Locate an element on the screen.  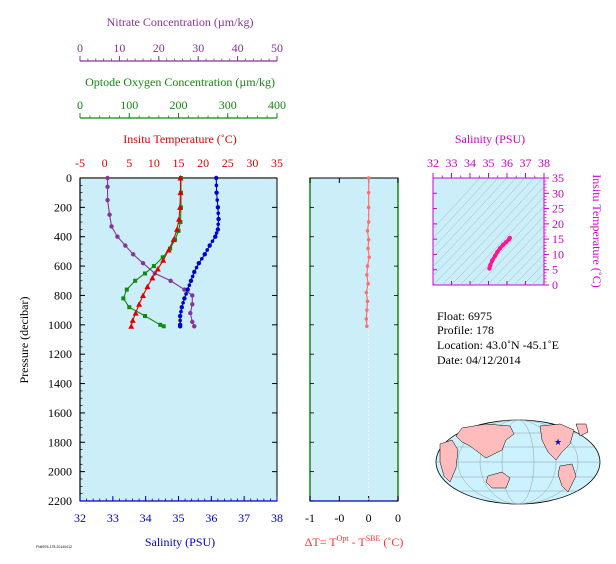
pressure-axis-label: Pressure (decibar) is located at coordinates (24, 340).